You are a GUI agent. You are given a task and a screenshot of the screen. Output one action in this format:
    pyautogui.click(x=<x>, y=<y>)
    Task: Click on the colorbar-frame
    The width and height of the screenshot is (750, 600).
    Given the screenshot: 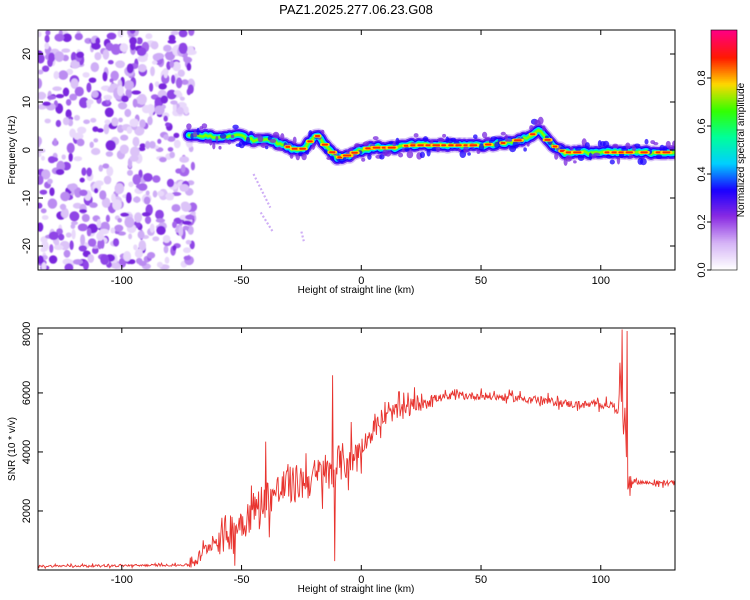 What is the action you would take?
    pyautogui.click(x=724, y=150)
    